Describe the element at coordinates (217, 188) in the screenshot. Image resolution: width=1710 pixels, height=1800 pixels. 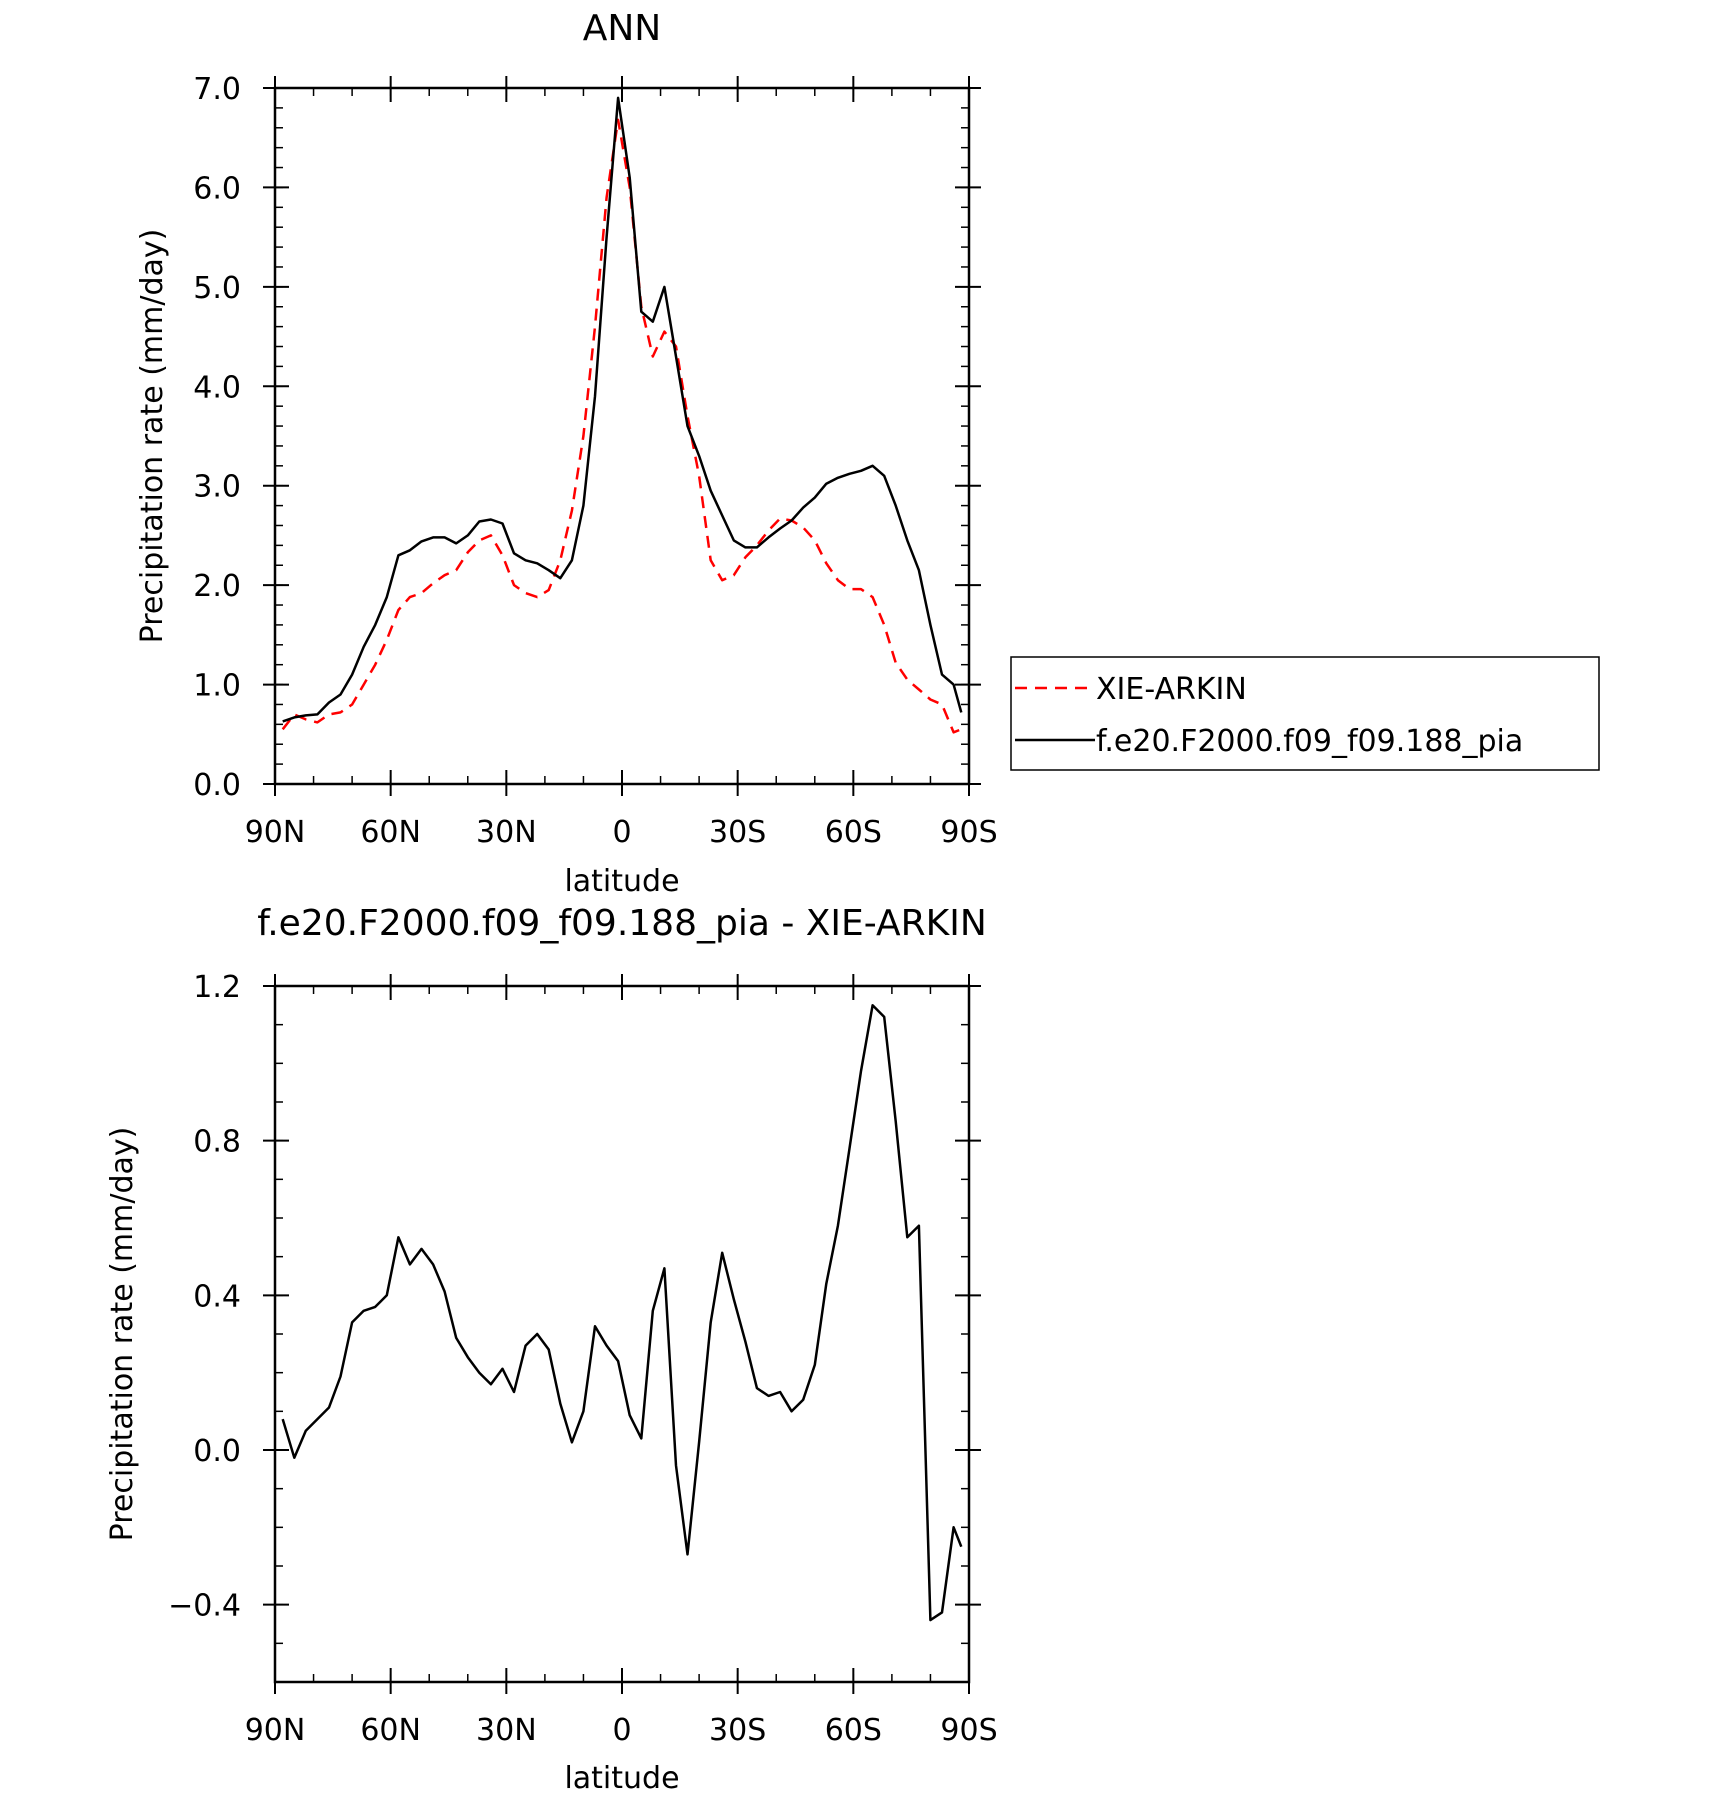
I see `top-y-tick-label: 6.0` at that location.